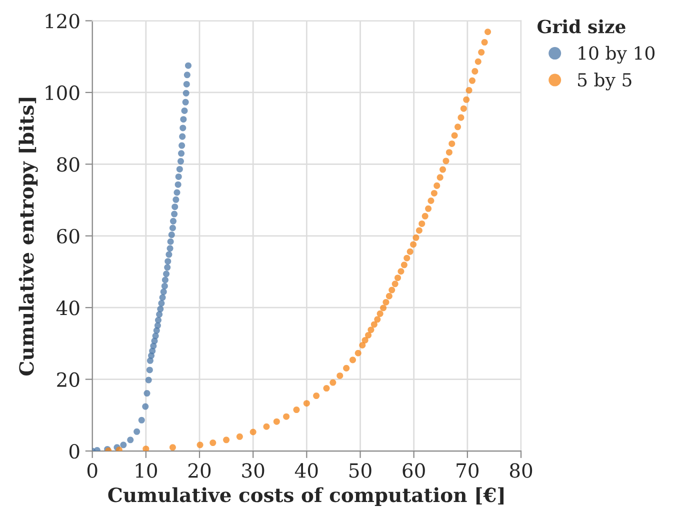  Describe the element at coordinates (605, 81) in the screenshot. I see `legend-label: 5 by 5` at that location.